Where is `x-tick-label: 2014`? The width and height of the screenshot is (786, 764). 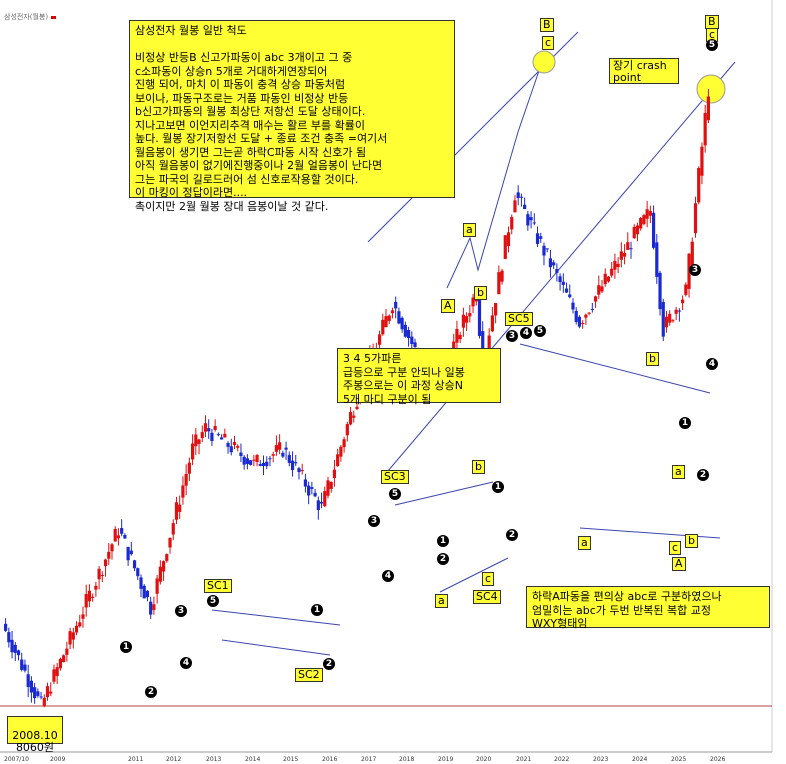 x-tick-label: 2014 is located at coordinates (253, 759).